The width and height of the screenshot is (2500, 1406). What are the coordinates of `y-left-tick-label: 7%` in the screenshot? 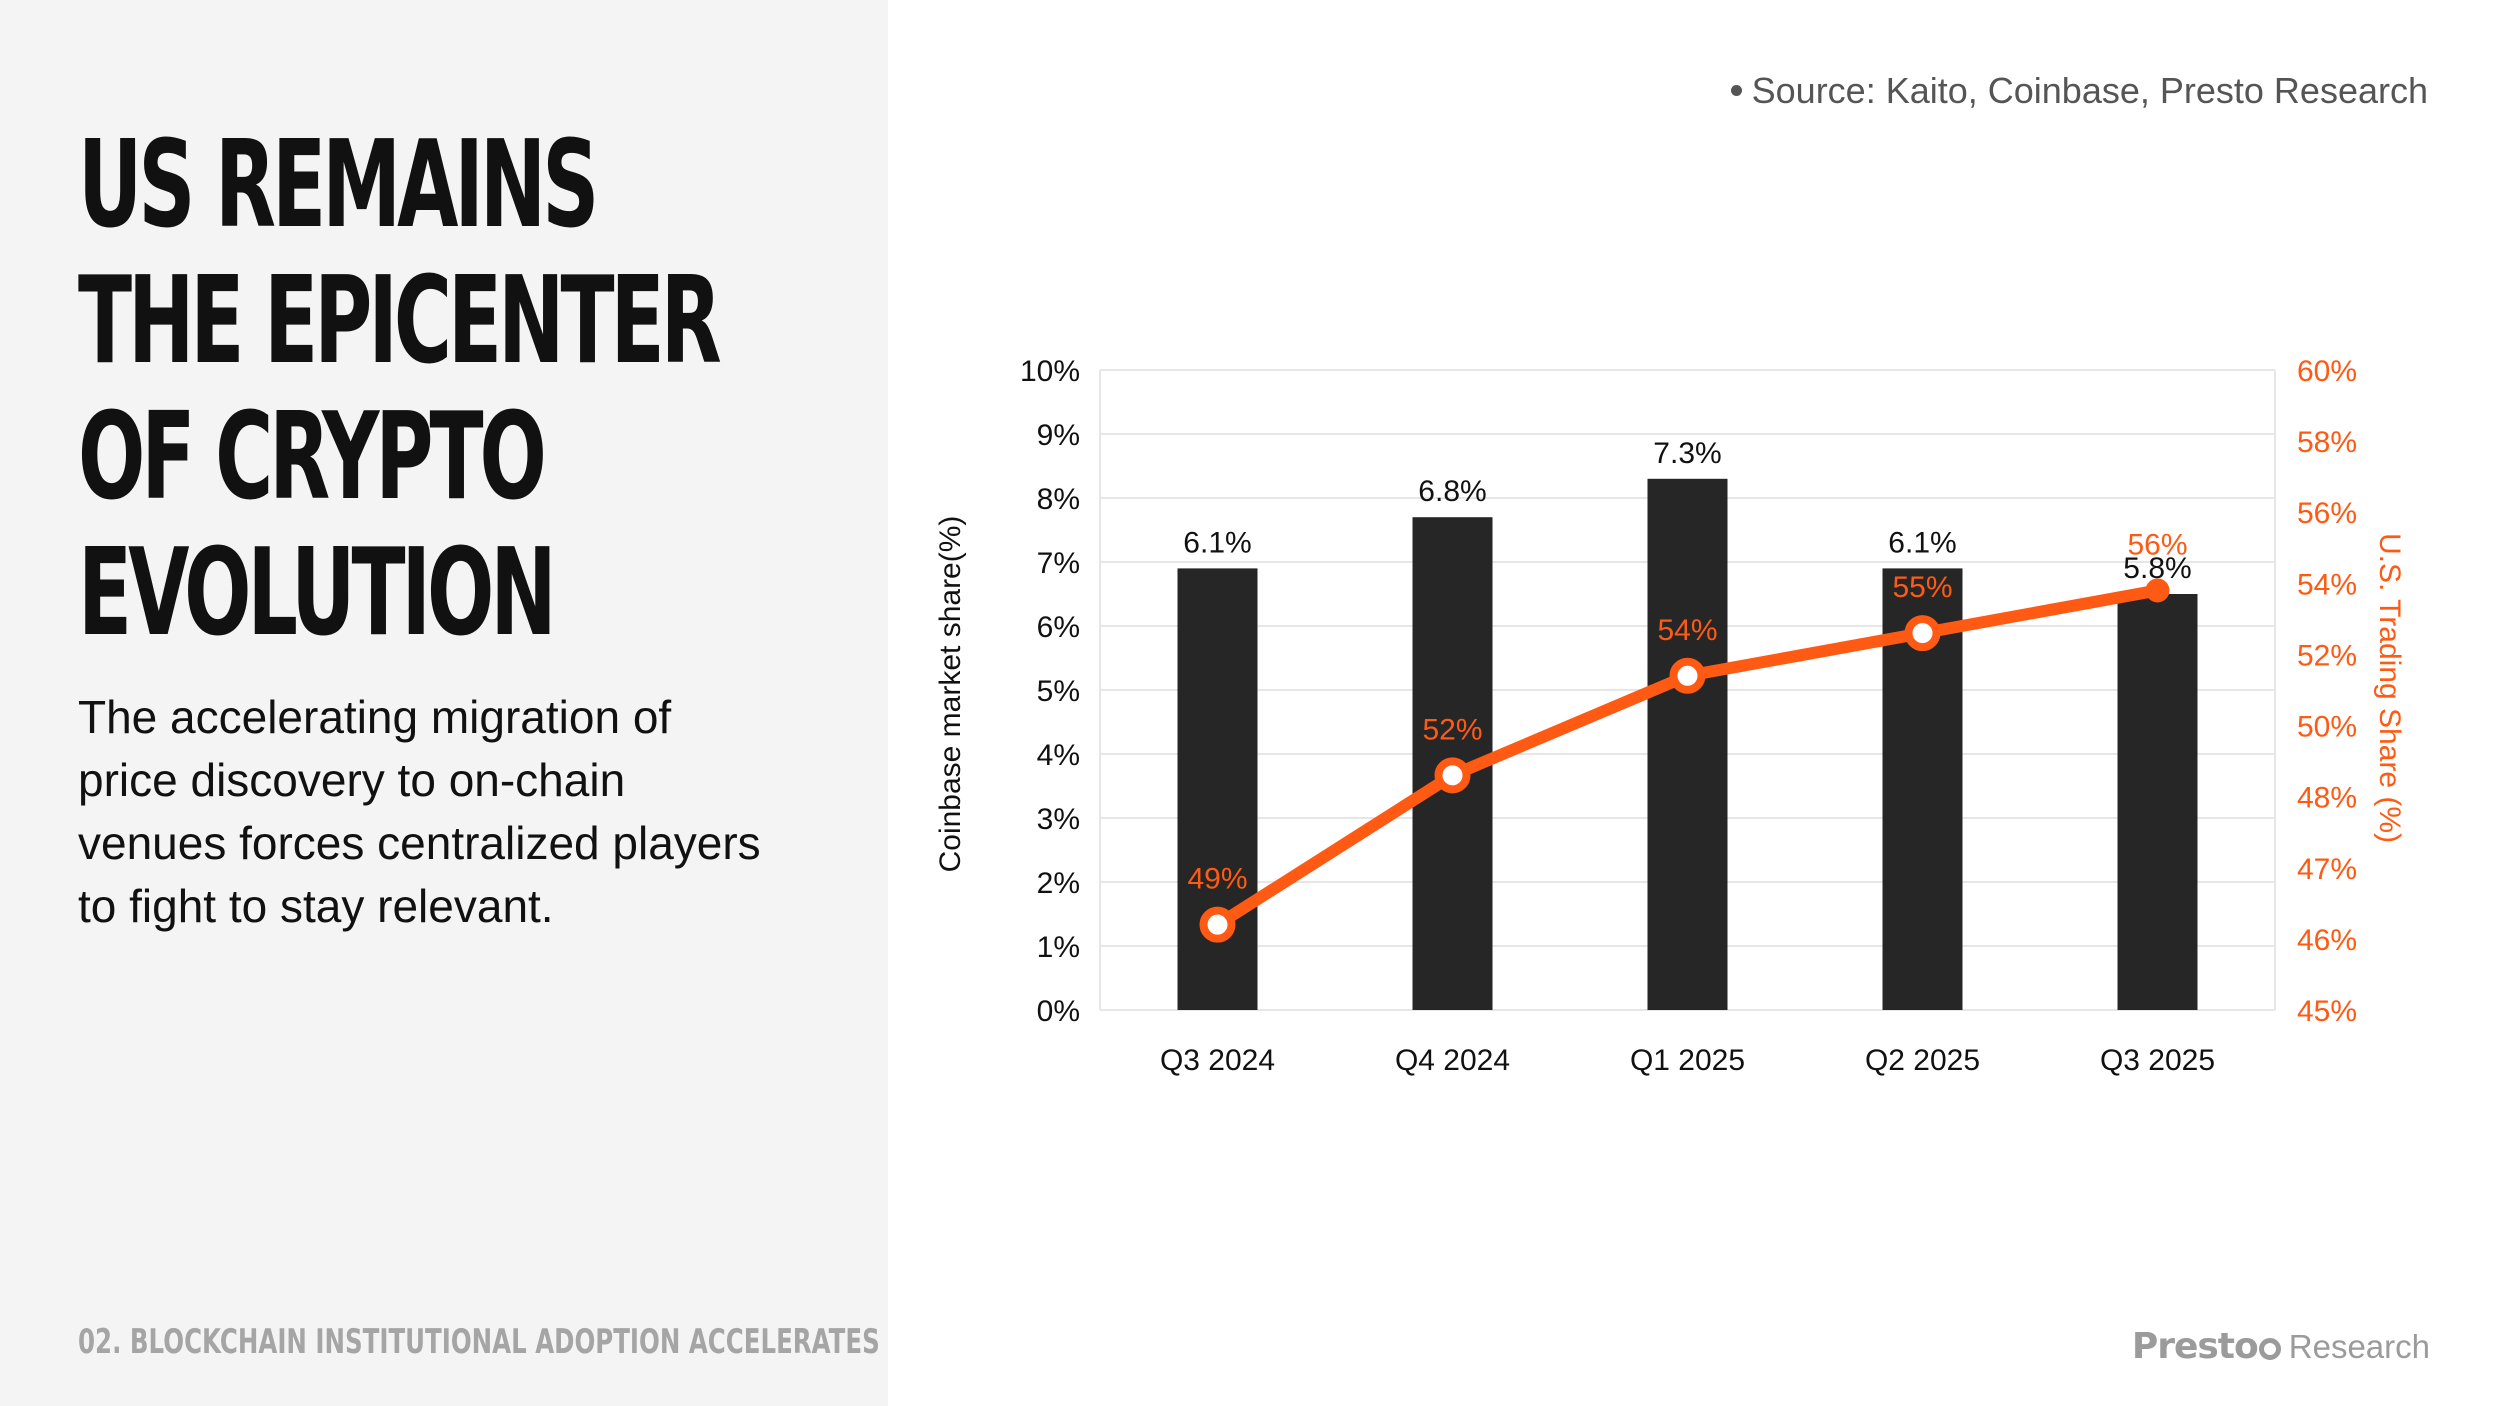 It's located at (1058, 563).